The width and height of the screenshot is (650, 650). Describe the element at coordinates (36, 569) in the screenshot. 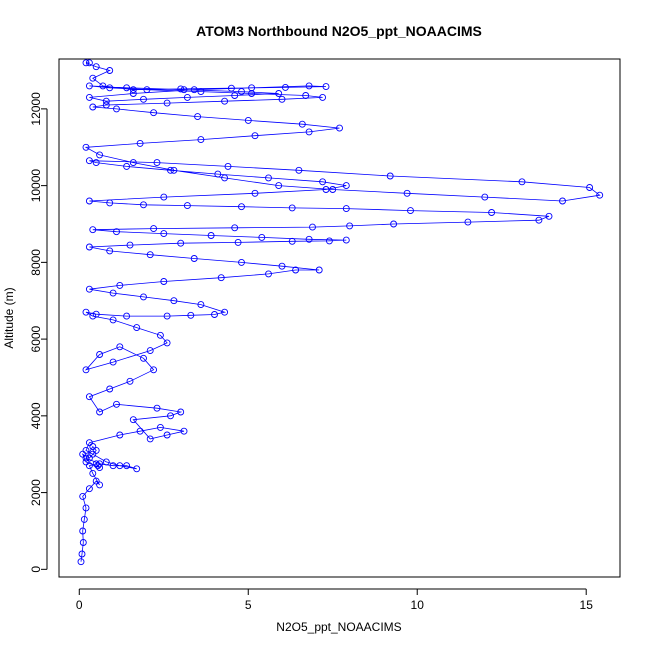

I see `y-tick-label: 0` at that location.